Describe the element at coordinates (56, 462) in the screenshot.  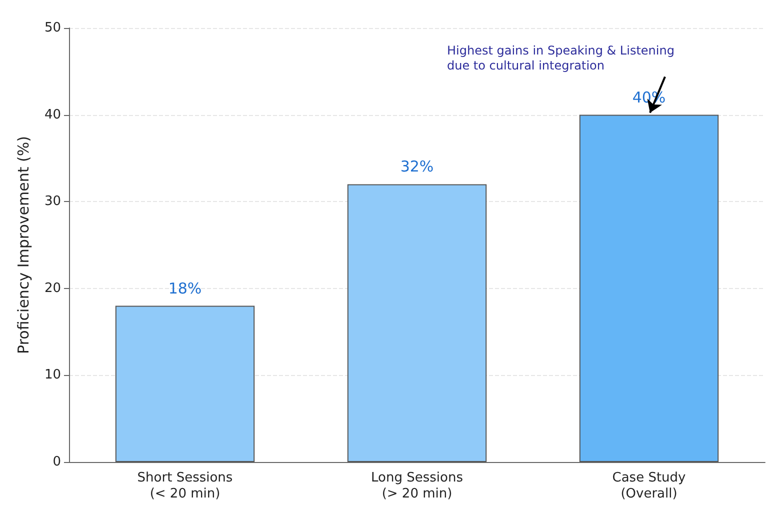
I see `y-tick-label: 0` at that location.